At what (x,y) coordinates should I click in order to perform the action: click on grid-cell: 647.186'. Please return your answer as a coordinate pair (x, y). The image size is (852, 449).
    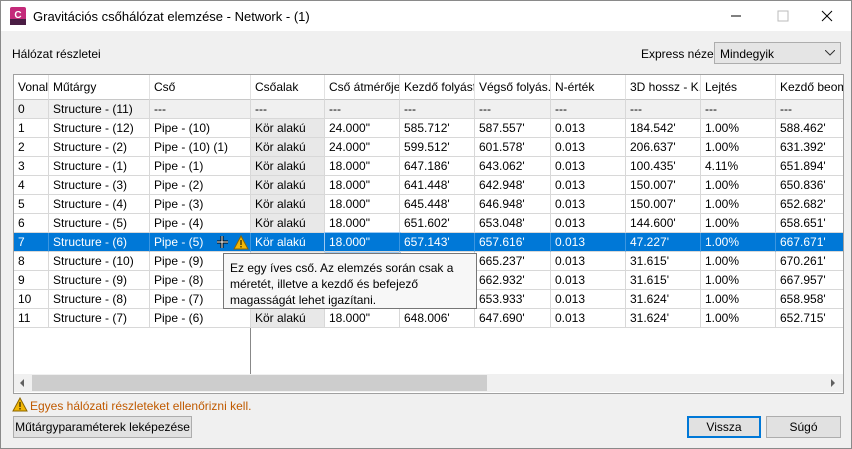
    Looking at the image, I should click on (437, 166).